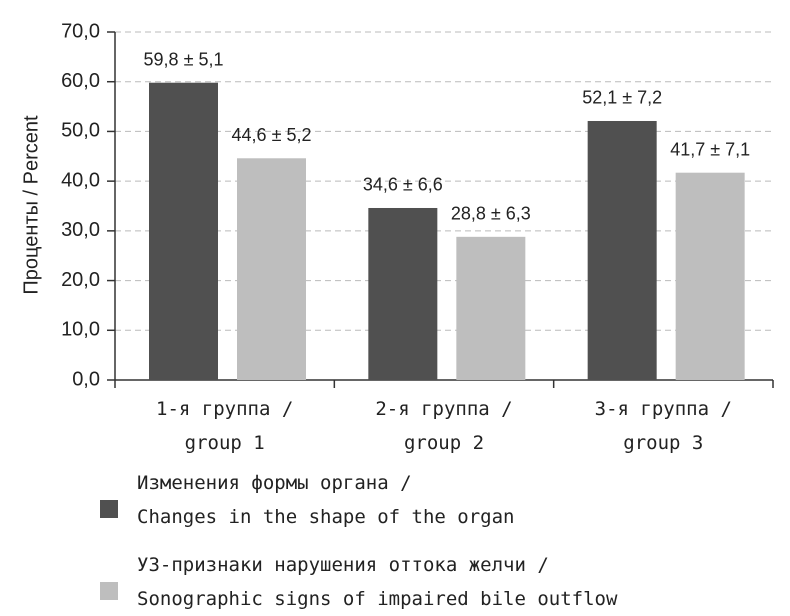  What do you see at coordinates (444, 426) in the screenshot?
I see `x-tick-label: 2-я группа / group 2` at bounding box center [444, 426].